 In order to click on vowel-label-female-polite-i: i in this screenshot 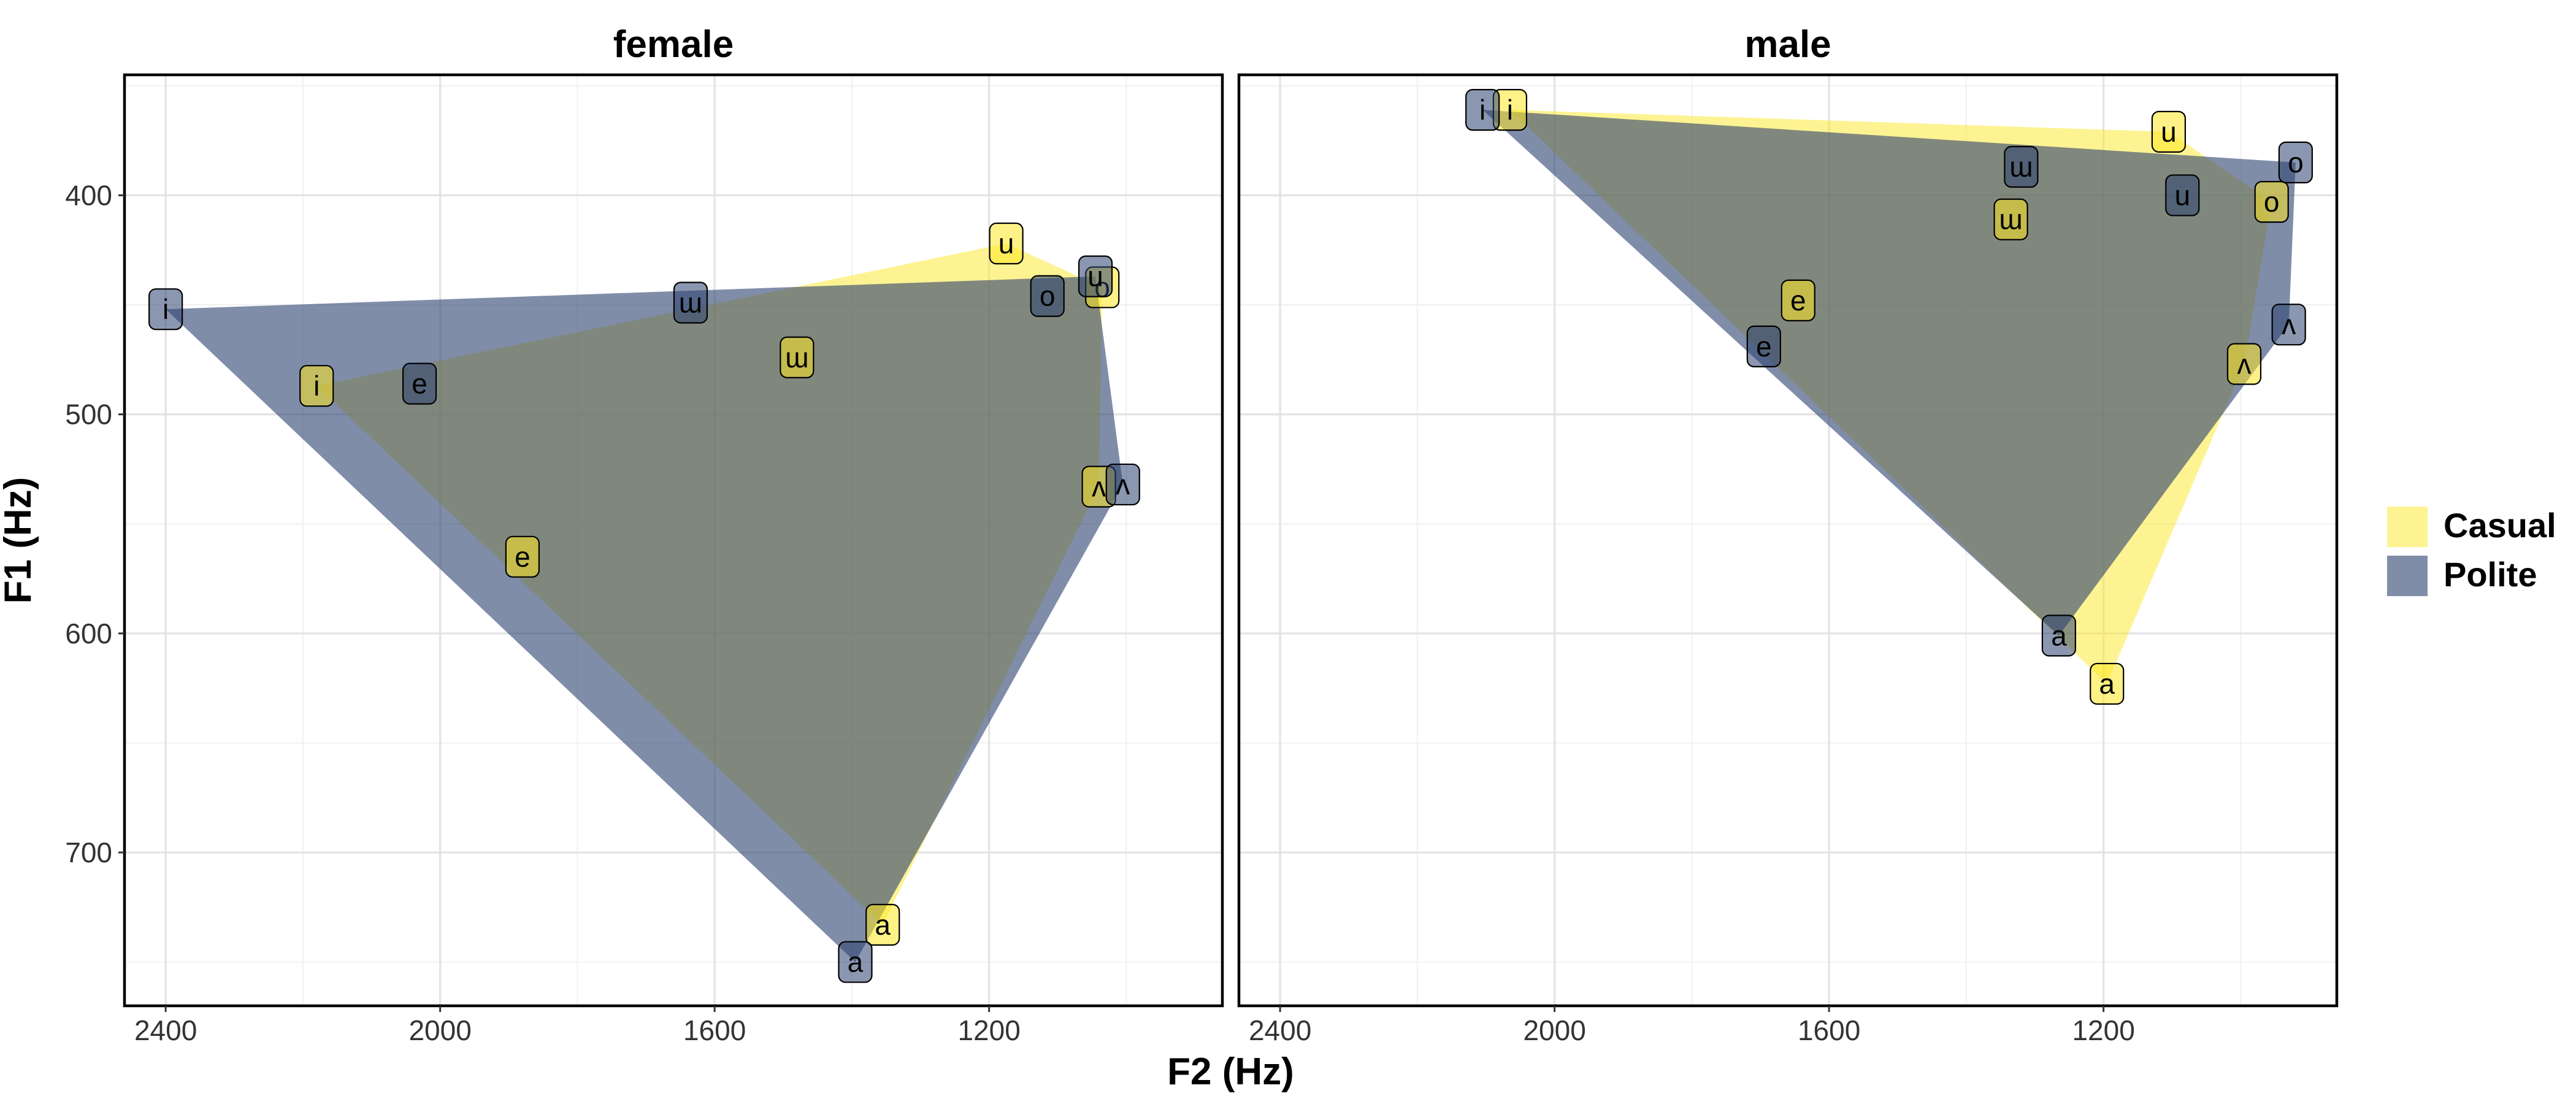, I will do `click(165, 309)`.